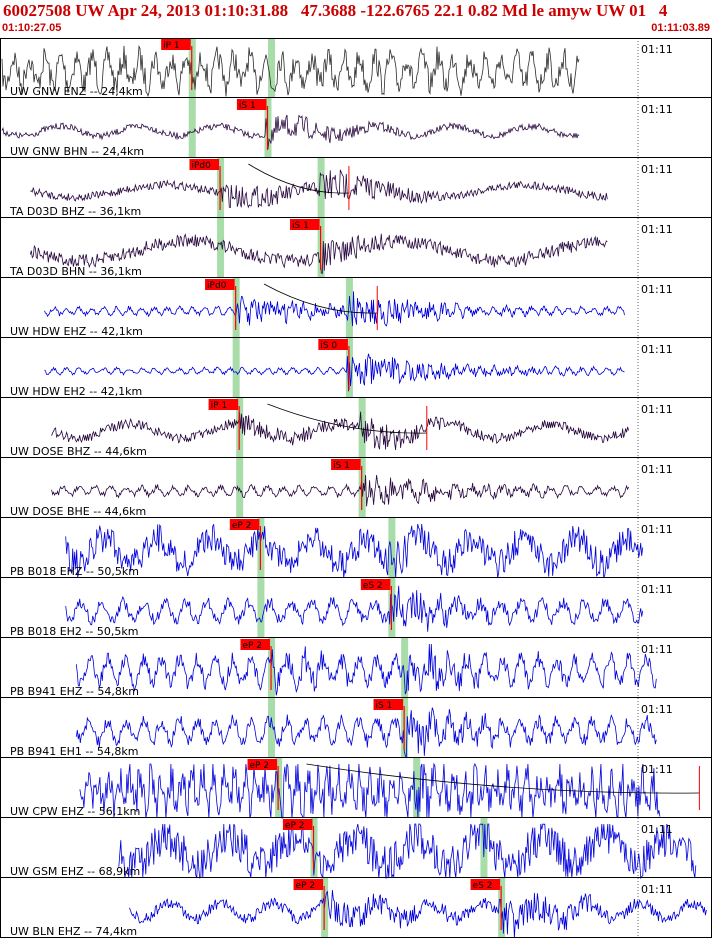  Describe the element at coordinates (74, 631) in the screenshot. I see `station-label: PB B018 EH2 -- 50,5km` at that location.